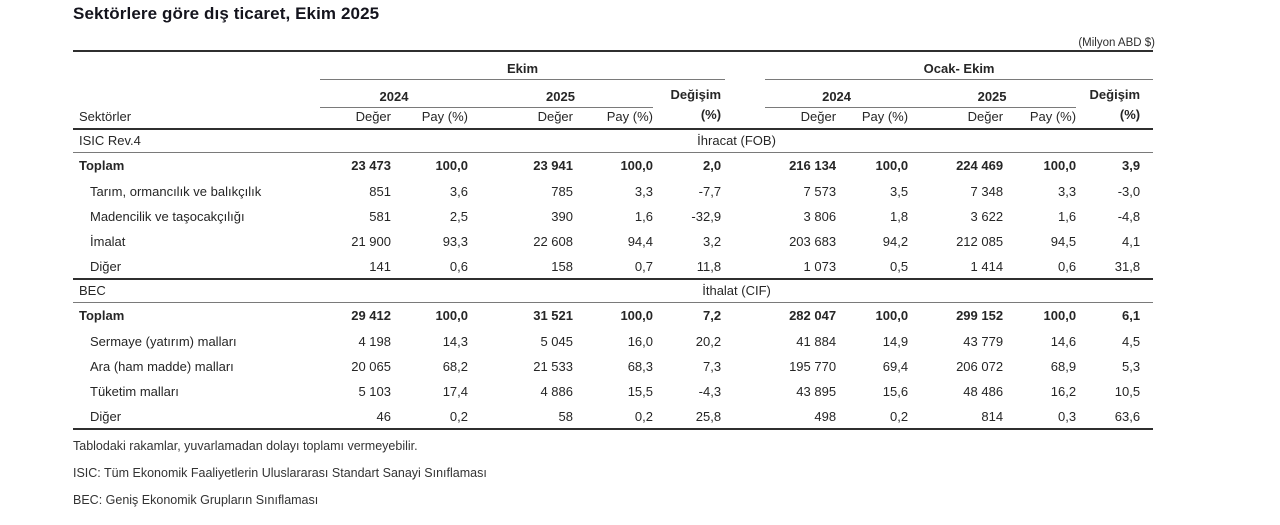 The height and width of the screenshot is (525, 1280). Describe the element at coordinates (371, 241) in the screenshot. I see `cell-value: 21 900` at that location.